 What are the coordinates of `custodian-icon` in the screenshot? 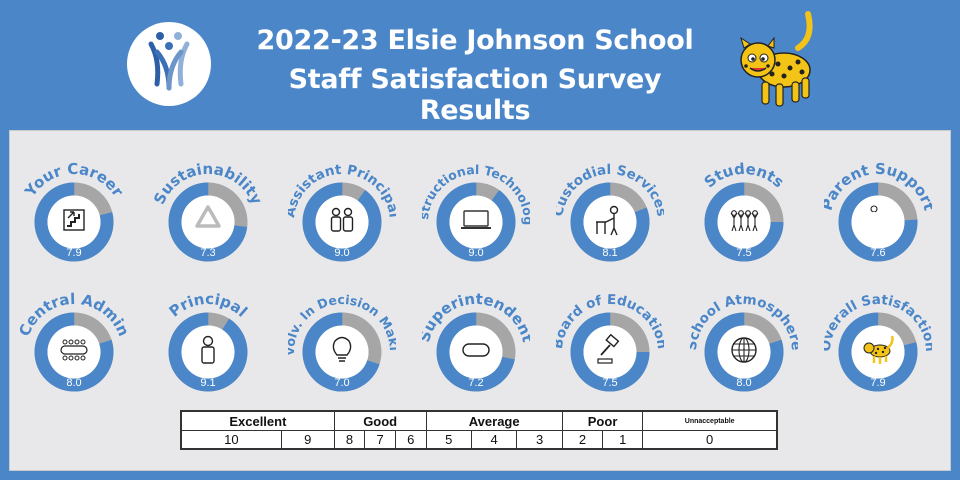 It's located at (607, 220).